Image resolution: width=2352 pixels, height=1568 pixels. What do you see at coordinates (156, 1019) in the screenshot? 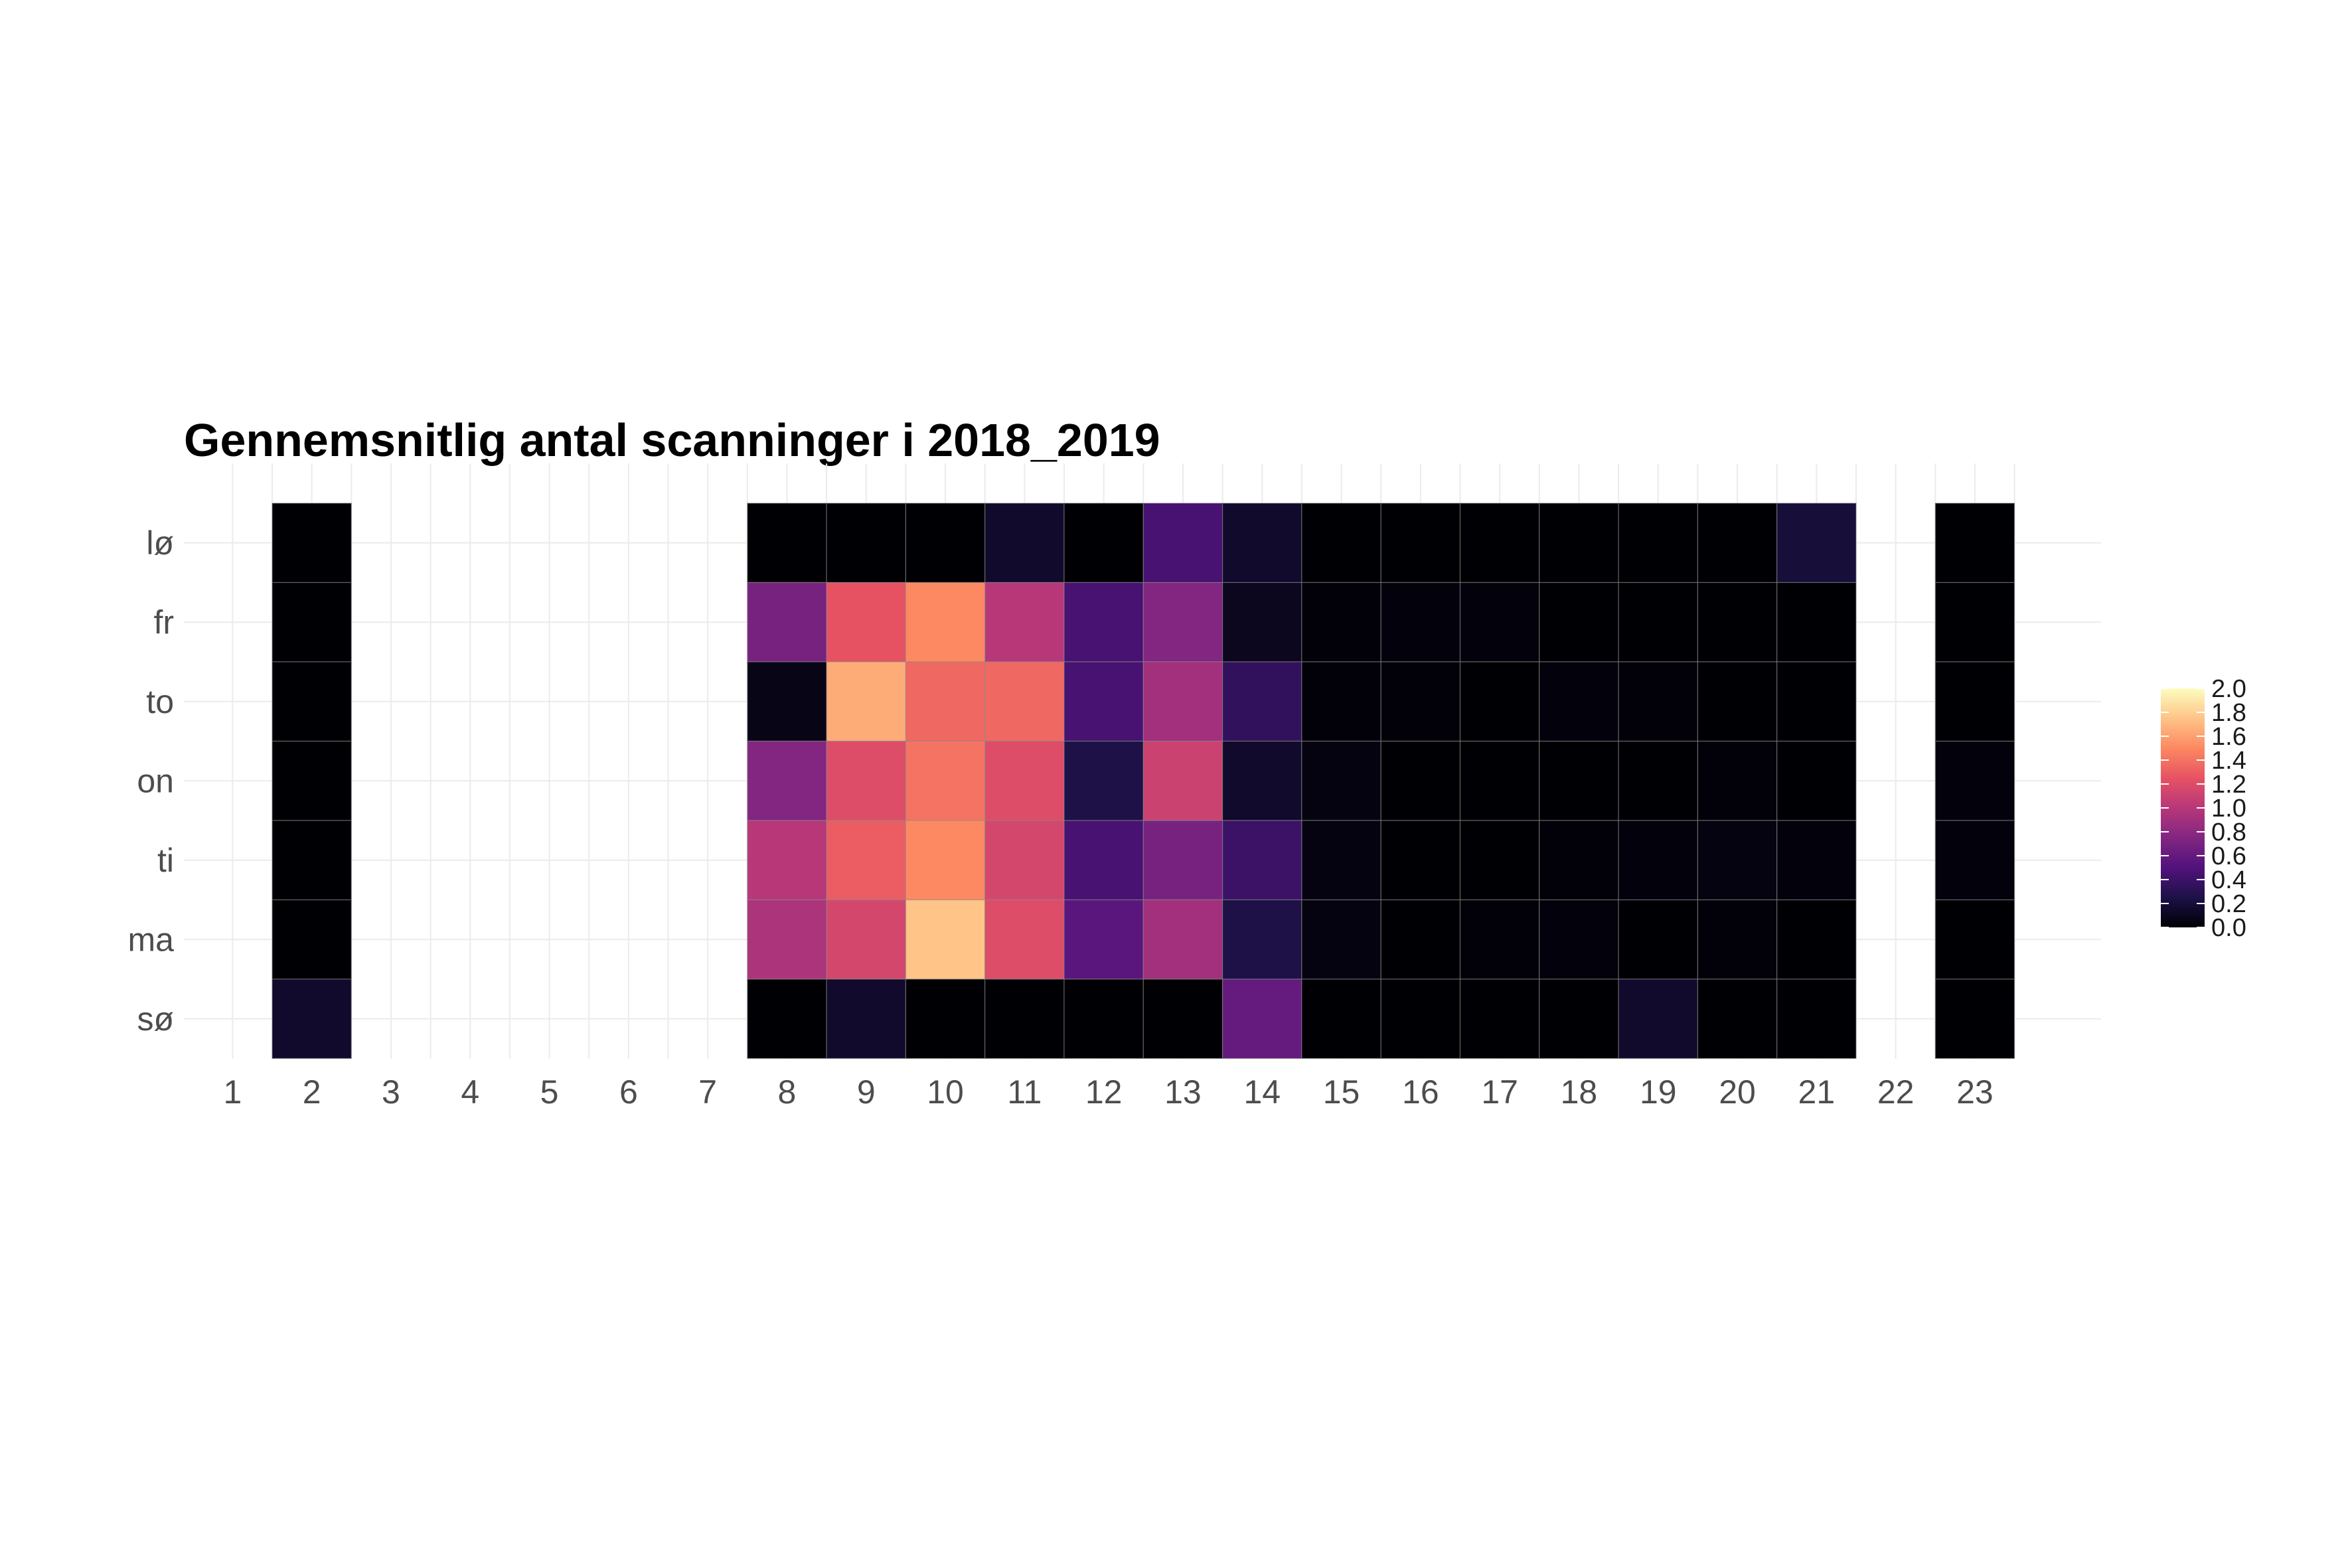
I see `y-tick-label: sø` at bounding box center [156, 1019].